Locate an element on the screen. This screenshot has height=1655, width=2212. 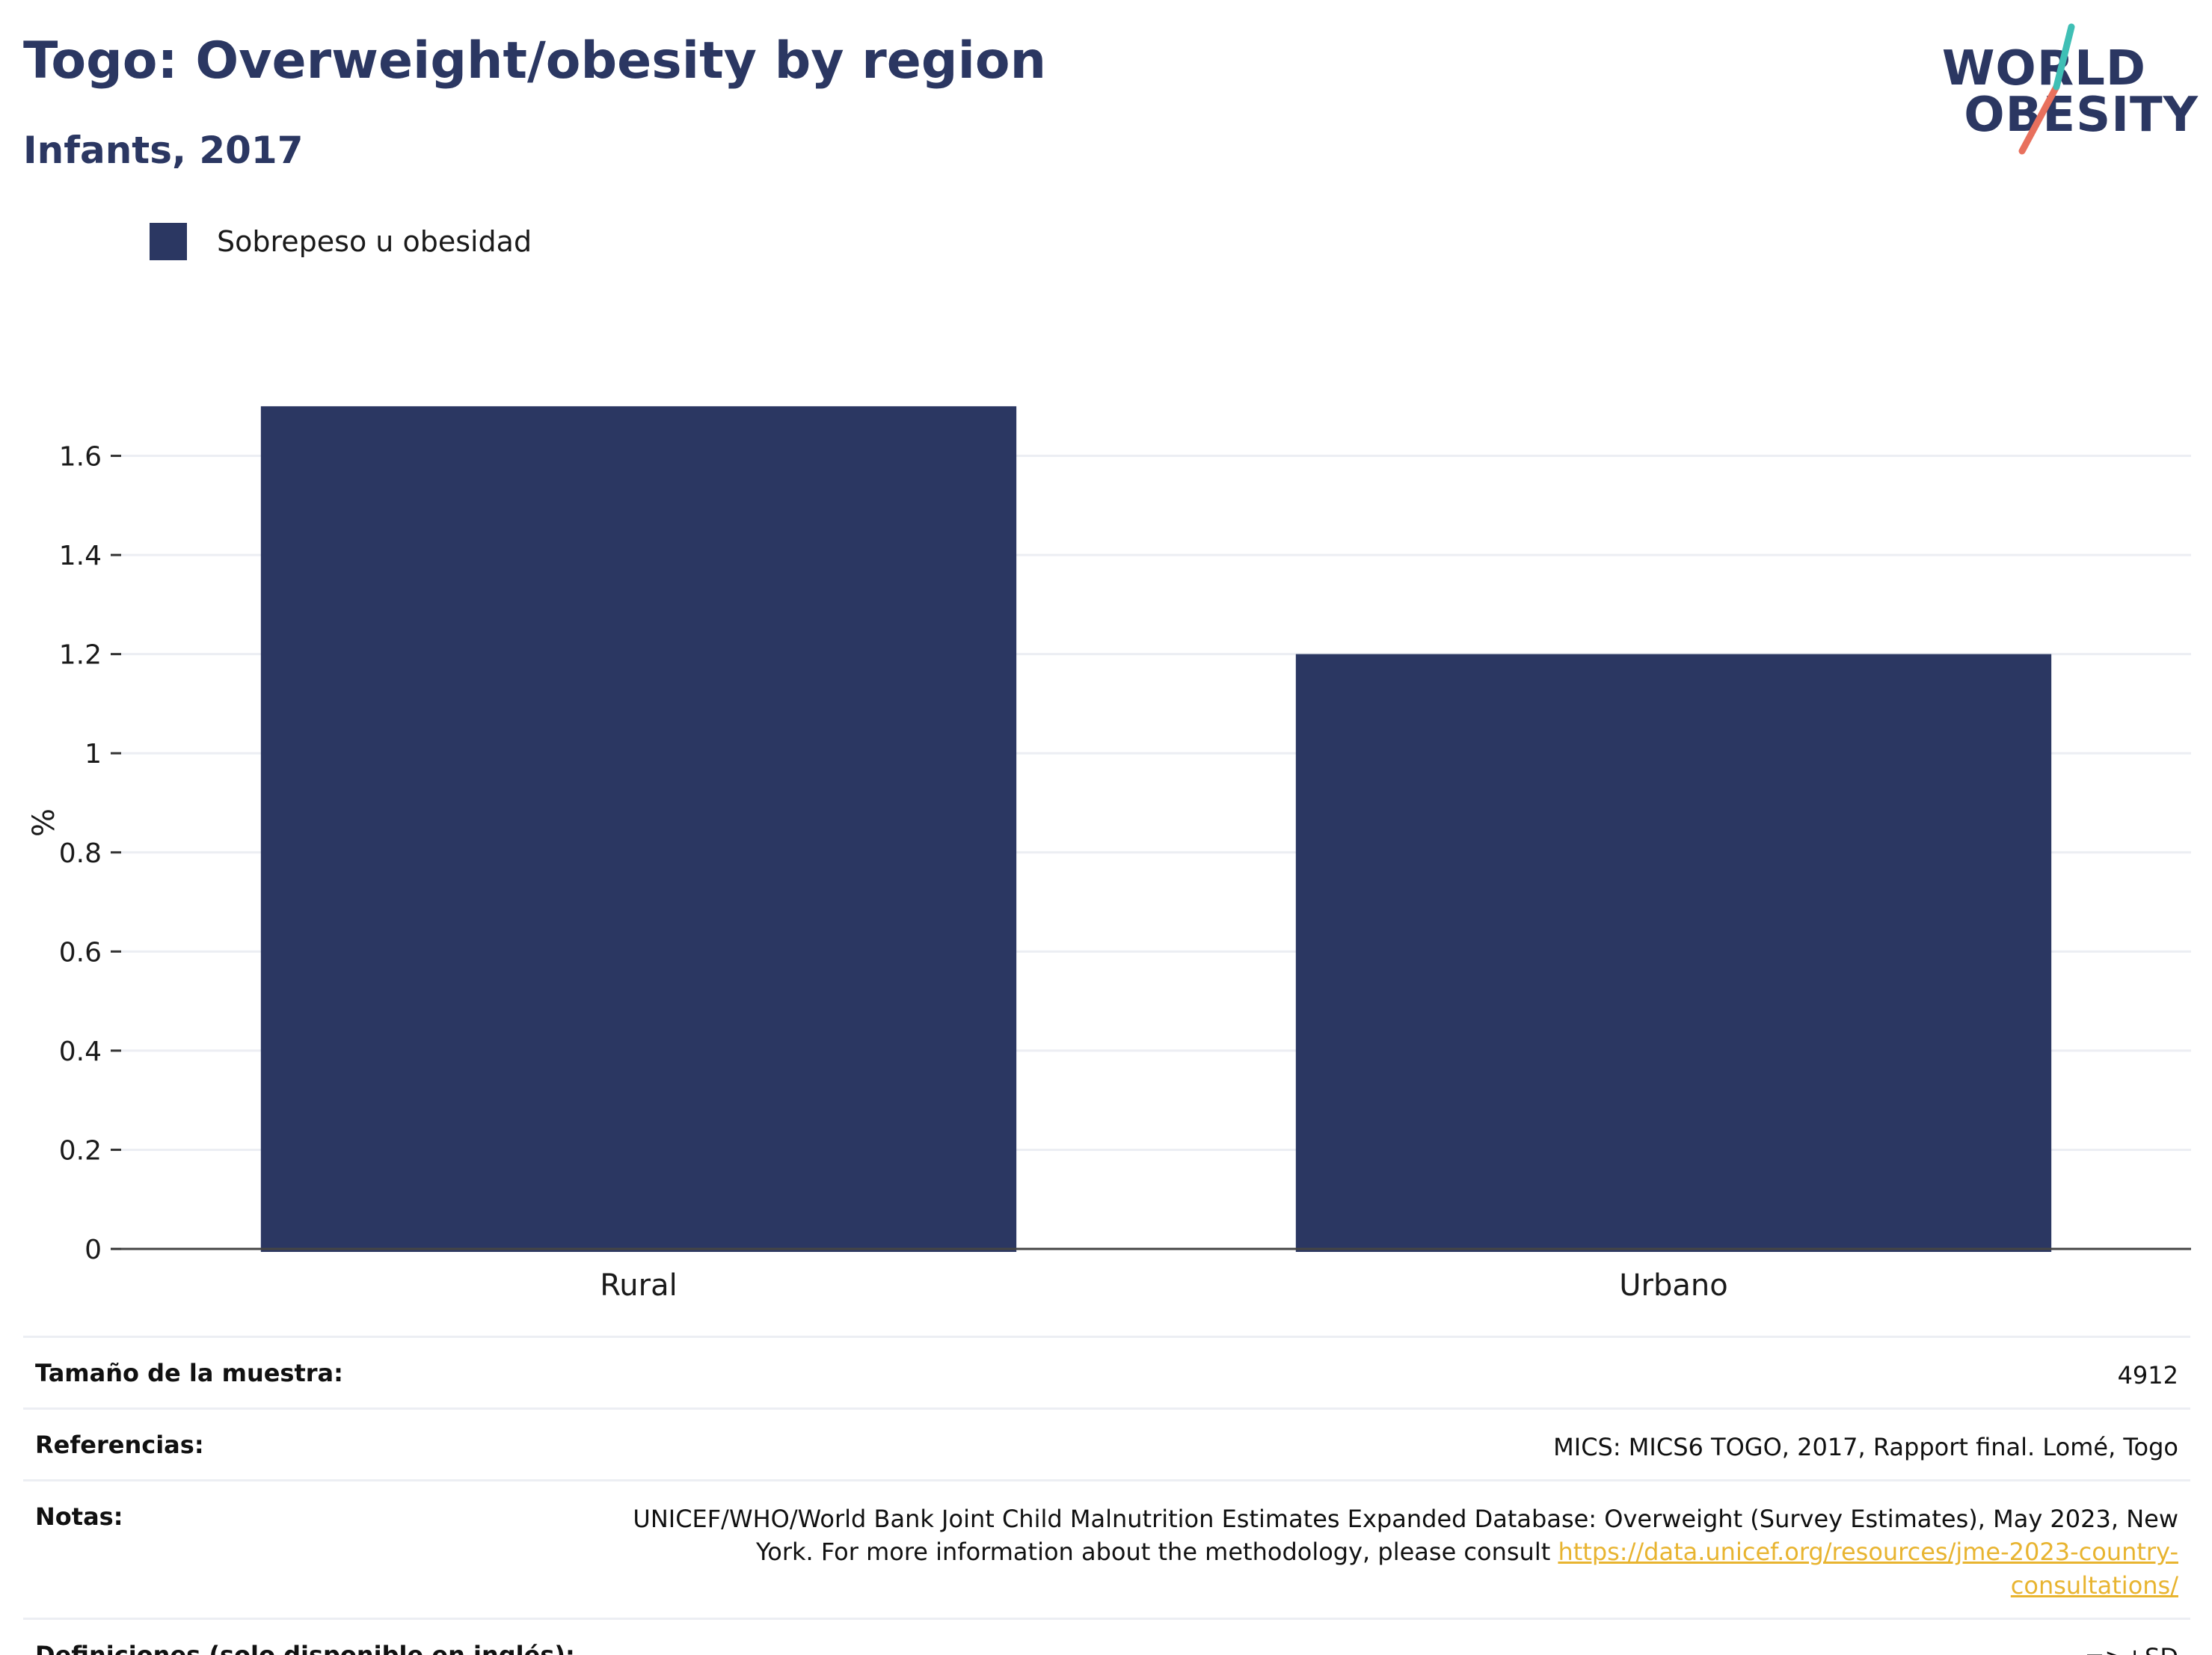
logo-text-line1: WORLD is located at coordinates (2043, 68).